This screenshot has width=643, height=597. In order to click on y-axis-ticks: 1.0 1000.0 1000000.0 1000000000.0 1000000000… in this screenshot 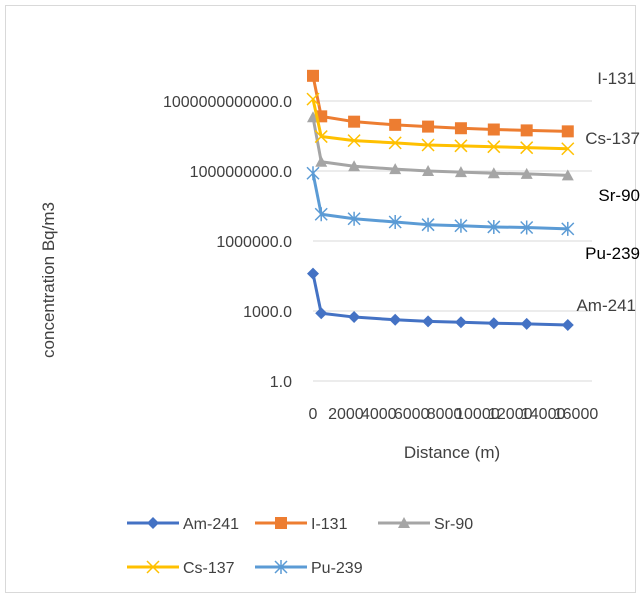, I will do `click(227, 242)`.